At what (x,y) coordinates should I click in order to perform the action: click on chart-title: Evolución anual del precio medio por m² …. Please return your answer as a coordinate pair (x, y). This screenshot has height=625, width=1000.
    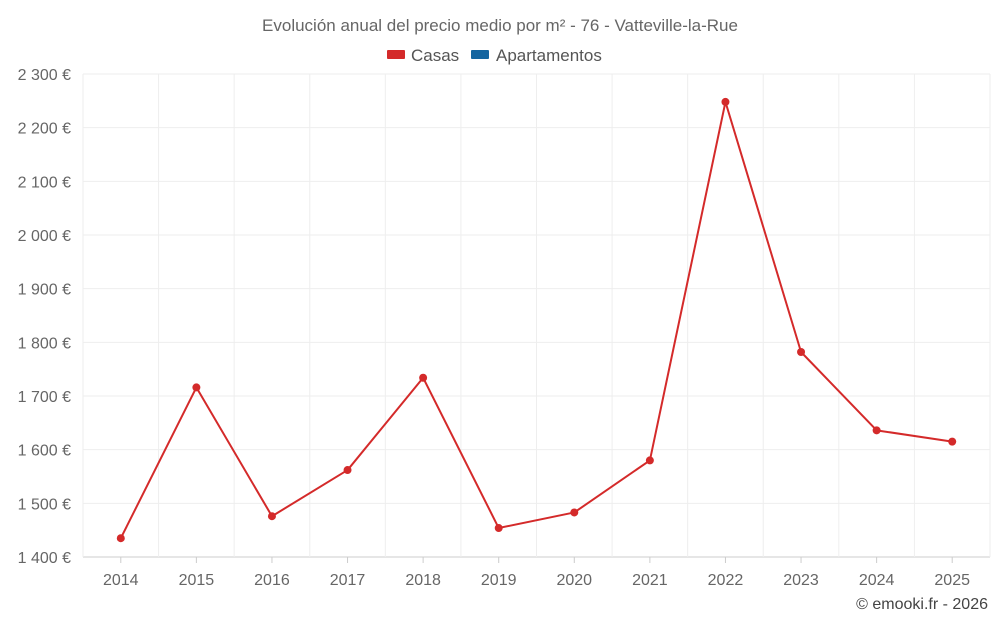
    Looking at the image, I should click on (500, 25).